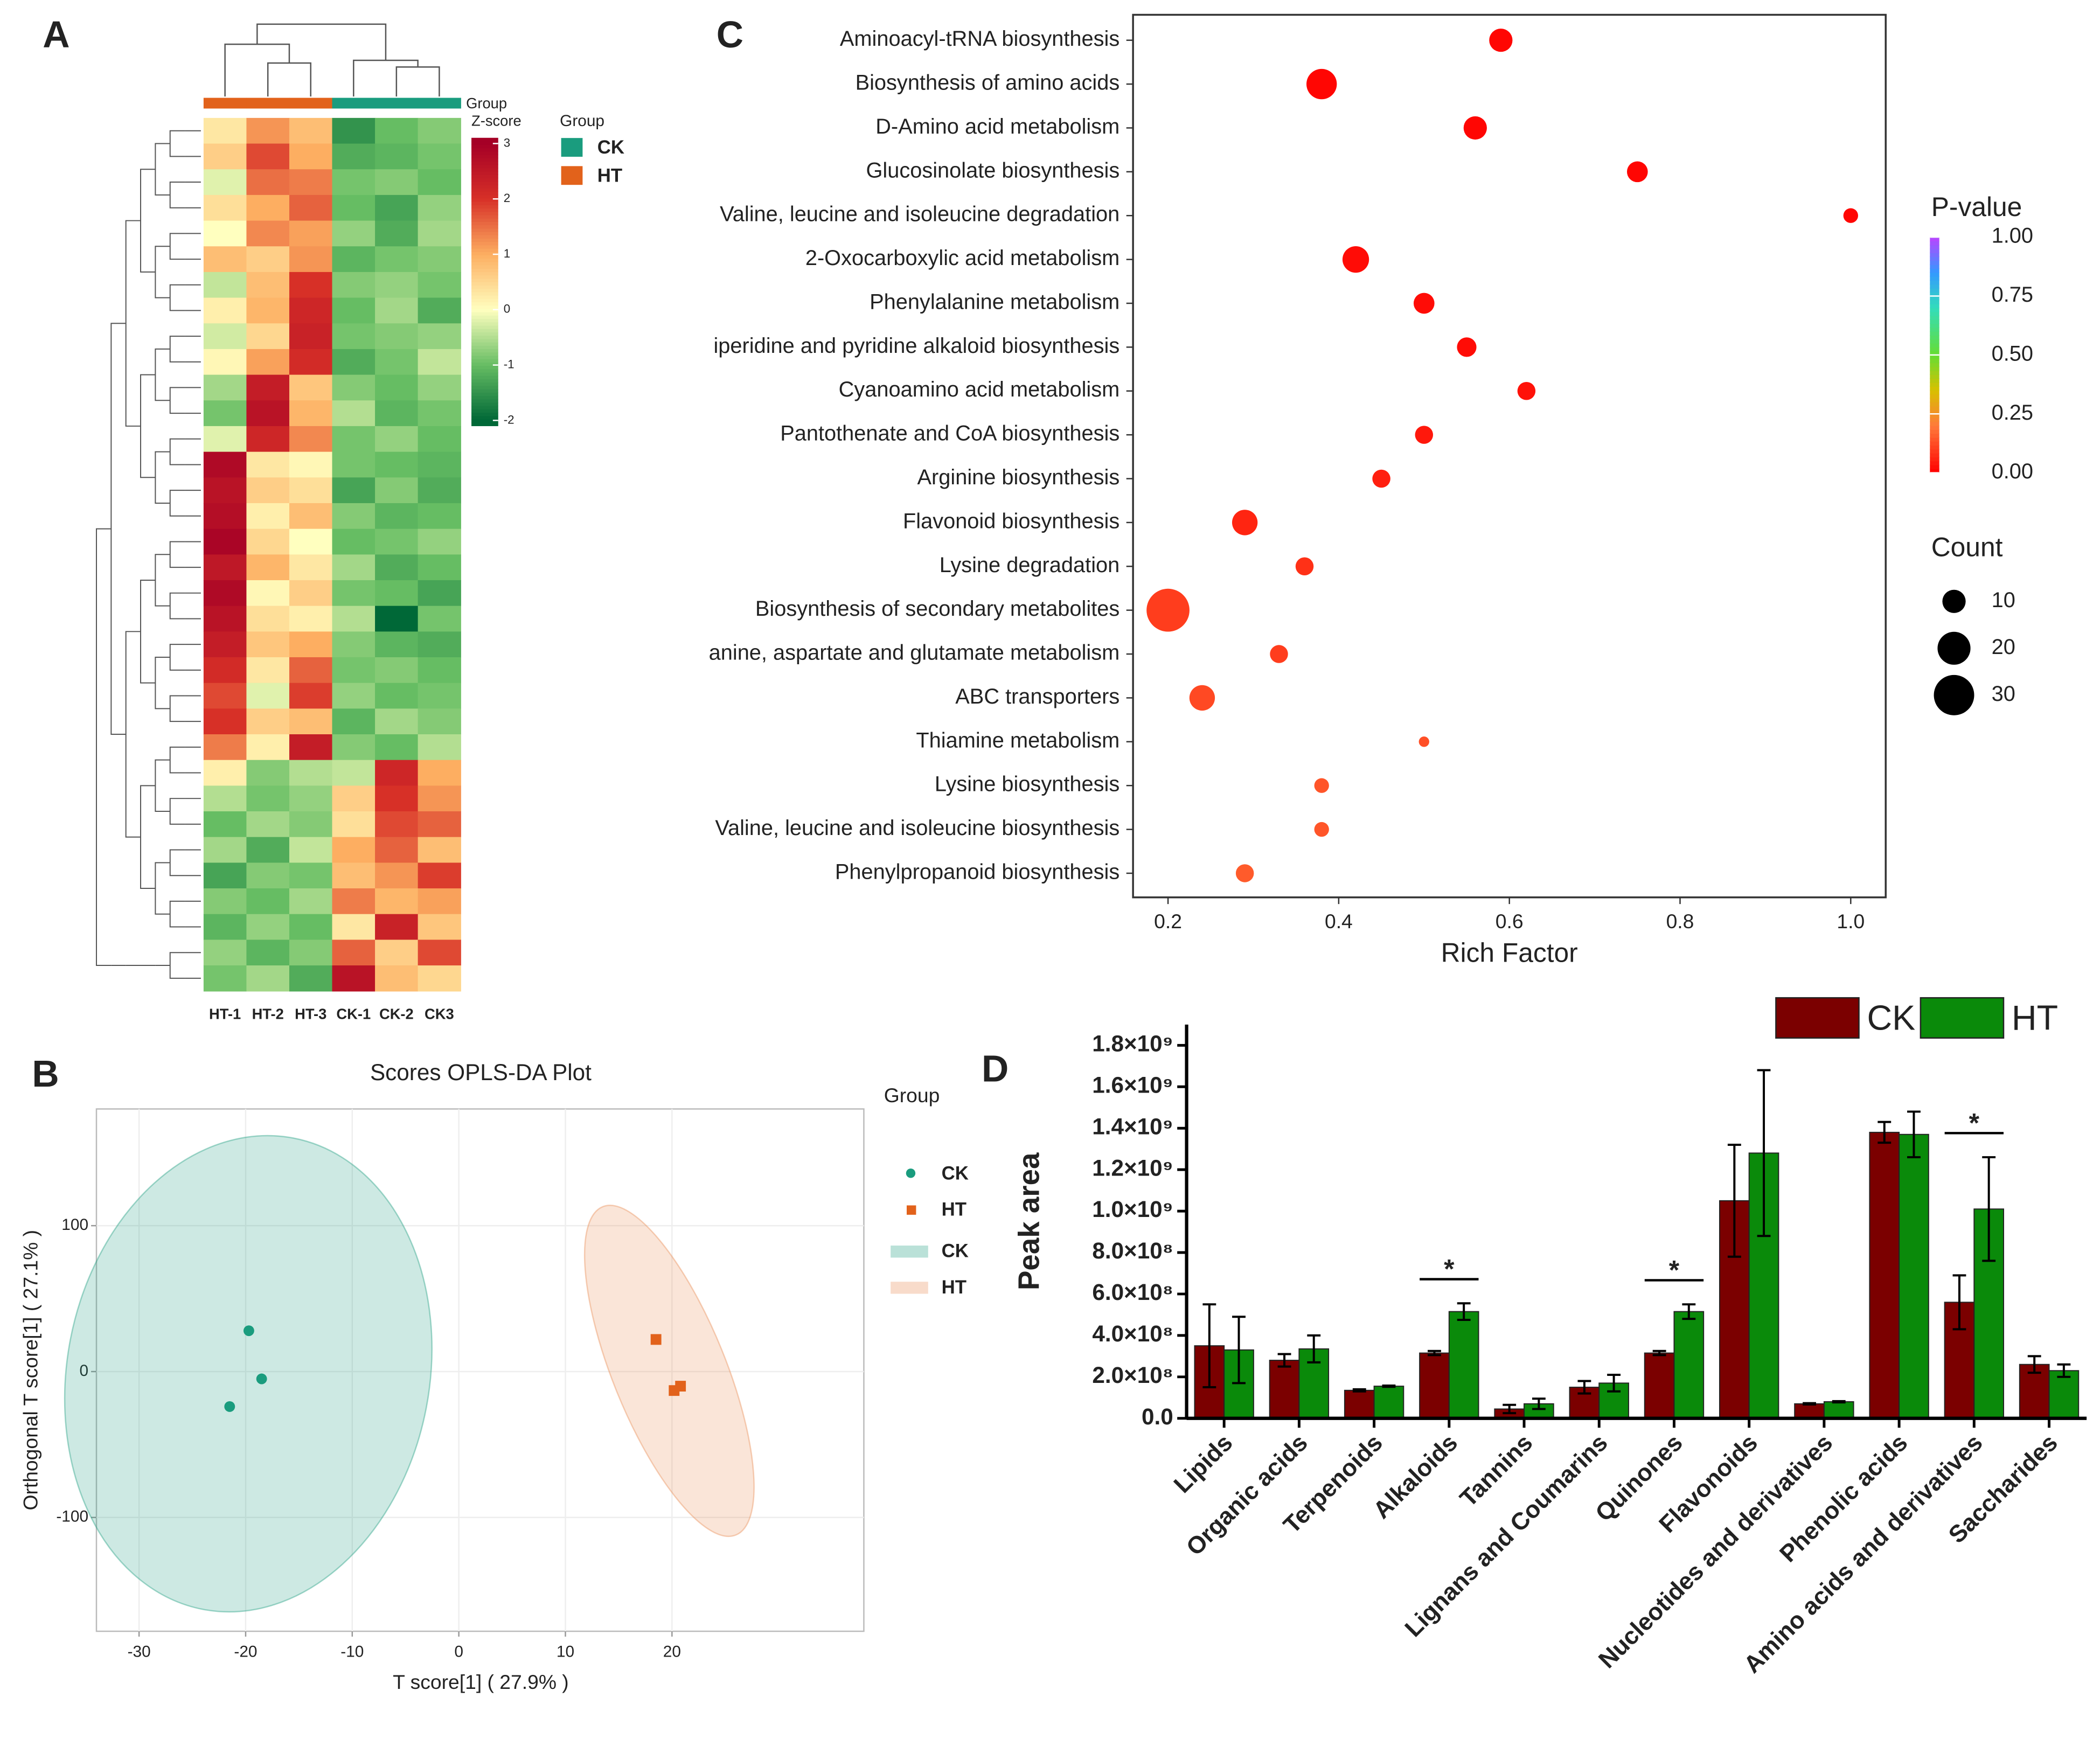 Image resolution: width=2100 pixels, height=1739 pixels. I want to click on x-tick-label: 0, so click(458, 1652).